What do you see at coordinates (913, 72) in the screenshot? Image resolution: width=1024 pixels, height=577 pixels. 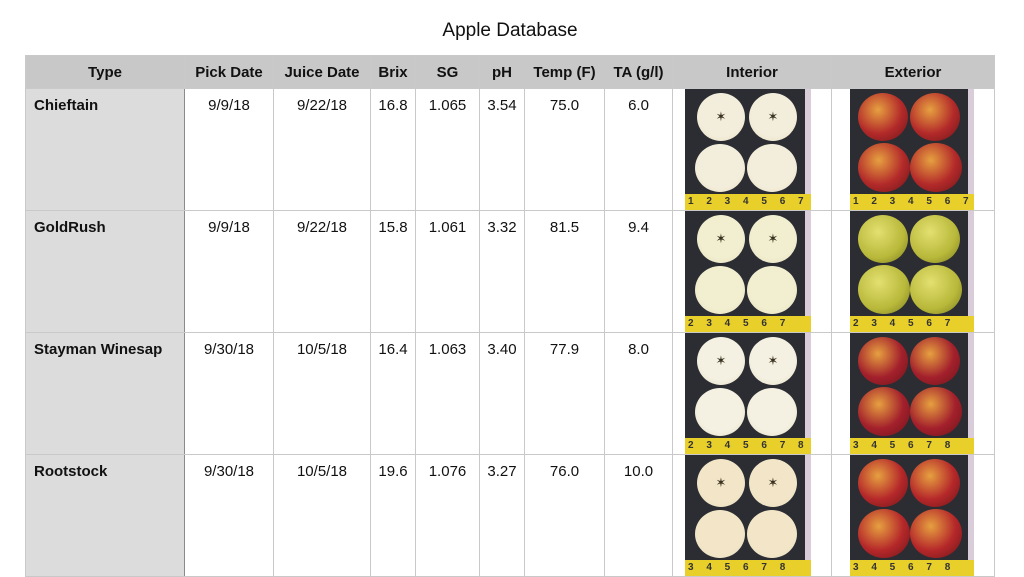 I see `col-header-exterior: Exterior` at bounding box center [913, 72].